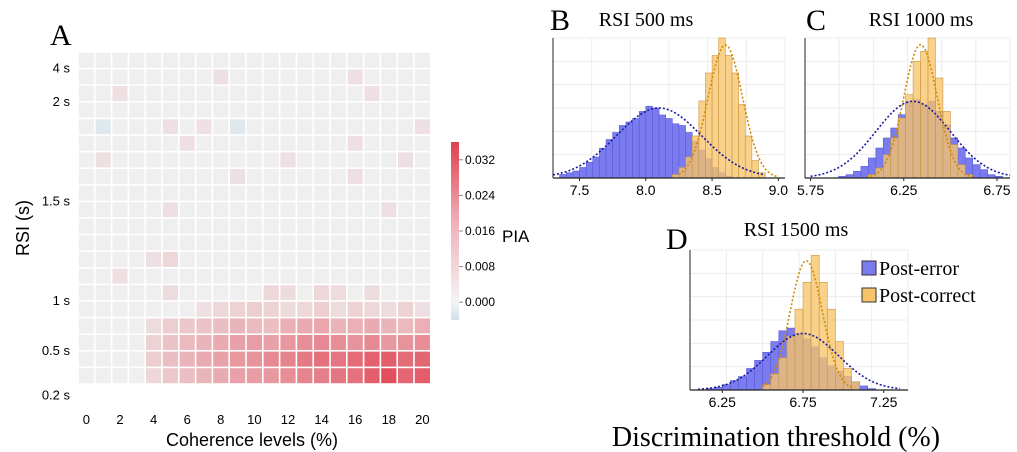 Image resolution: width=1017 pixels, height=452 pixels. What do you see at coordinates (816, 20) in the screenshot?
I see `panel-c-letter: C` at bounding box center [816, 20].